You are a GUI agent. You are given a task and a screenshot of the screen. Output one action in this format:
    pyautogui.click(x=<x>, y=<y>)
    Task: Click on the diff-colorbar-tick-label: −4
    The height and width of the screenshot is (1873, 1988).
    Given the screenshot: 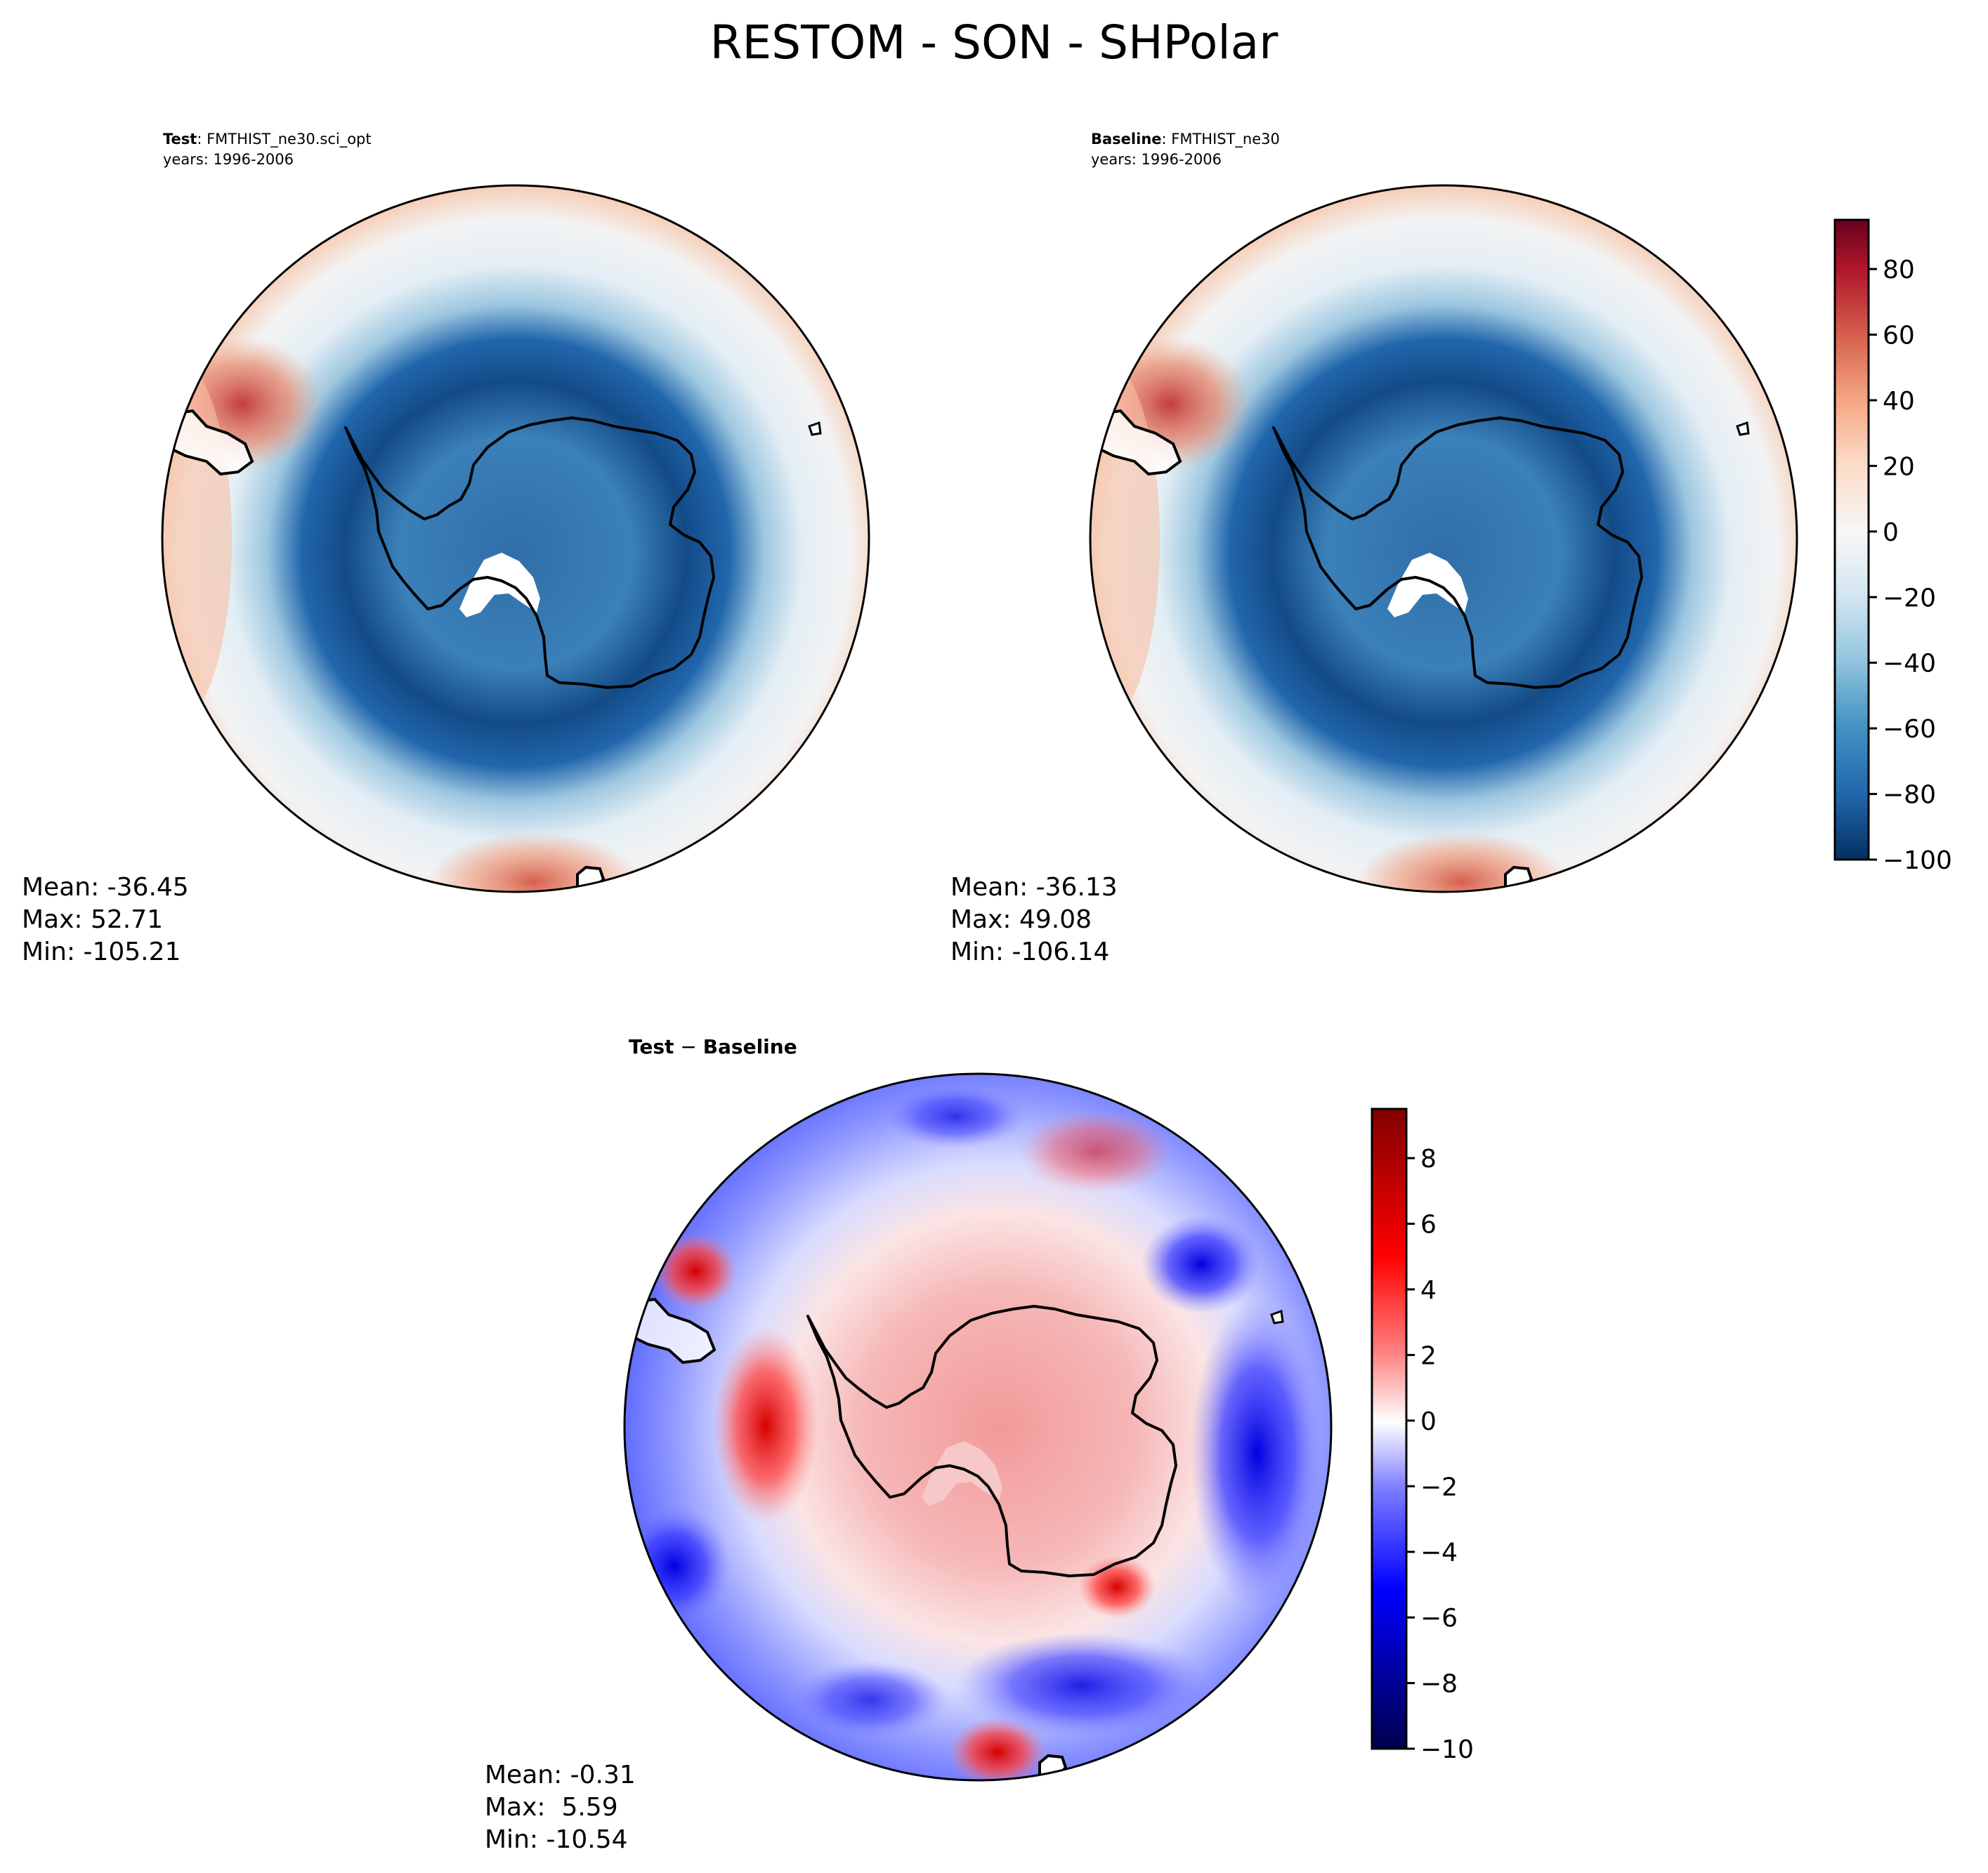 What is the action you would take?
    pyautogui.click(x=1439, y=1553)
    